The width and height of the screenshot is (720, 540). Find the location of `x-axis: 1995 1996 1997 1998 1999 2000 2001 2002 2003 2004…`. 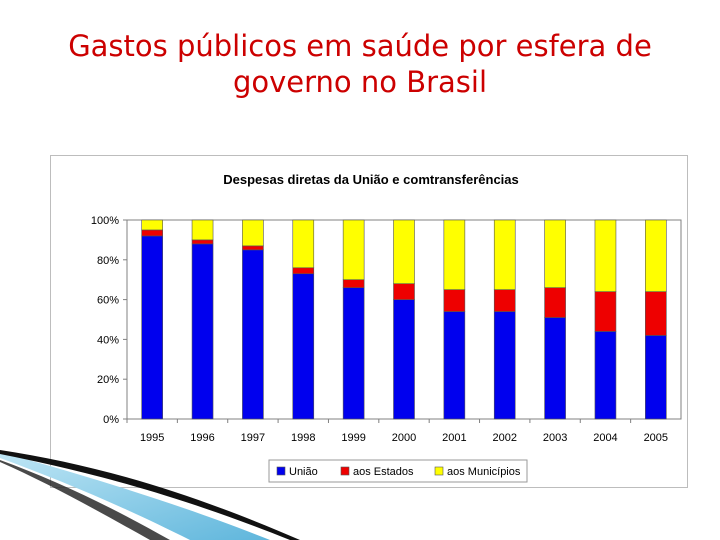

x-axis: 1995 1996 1997 1998 1999 2000 2001 2002 2003 2004… is located at coordinates (397, 431).